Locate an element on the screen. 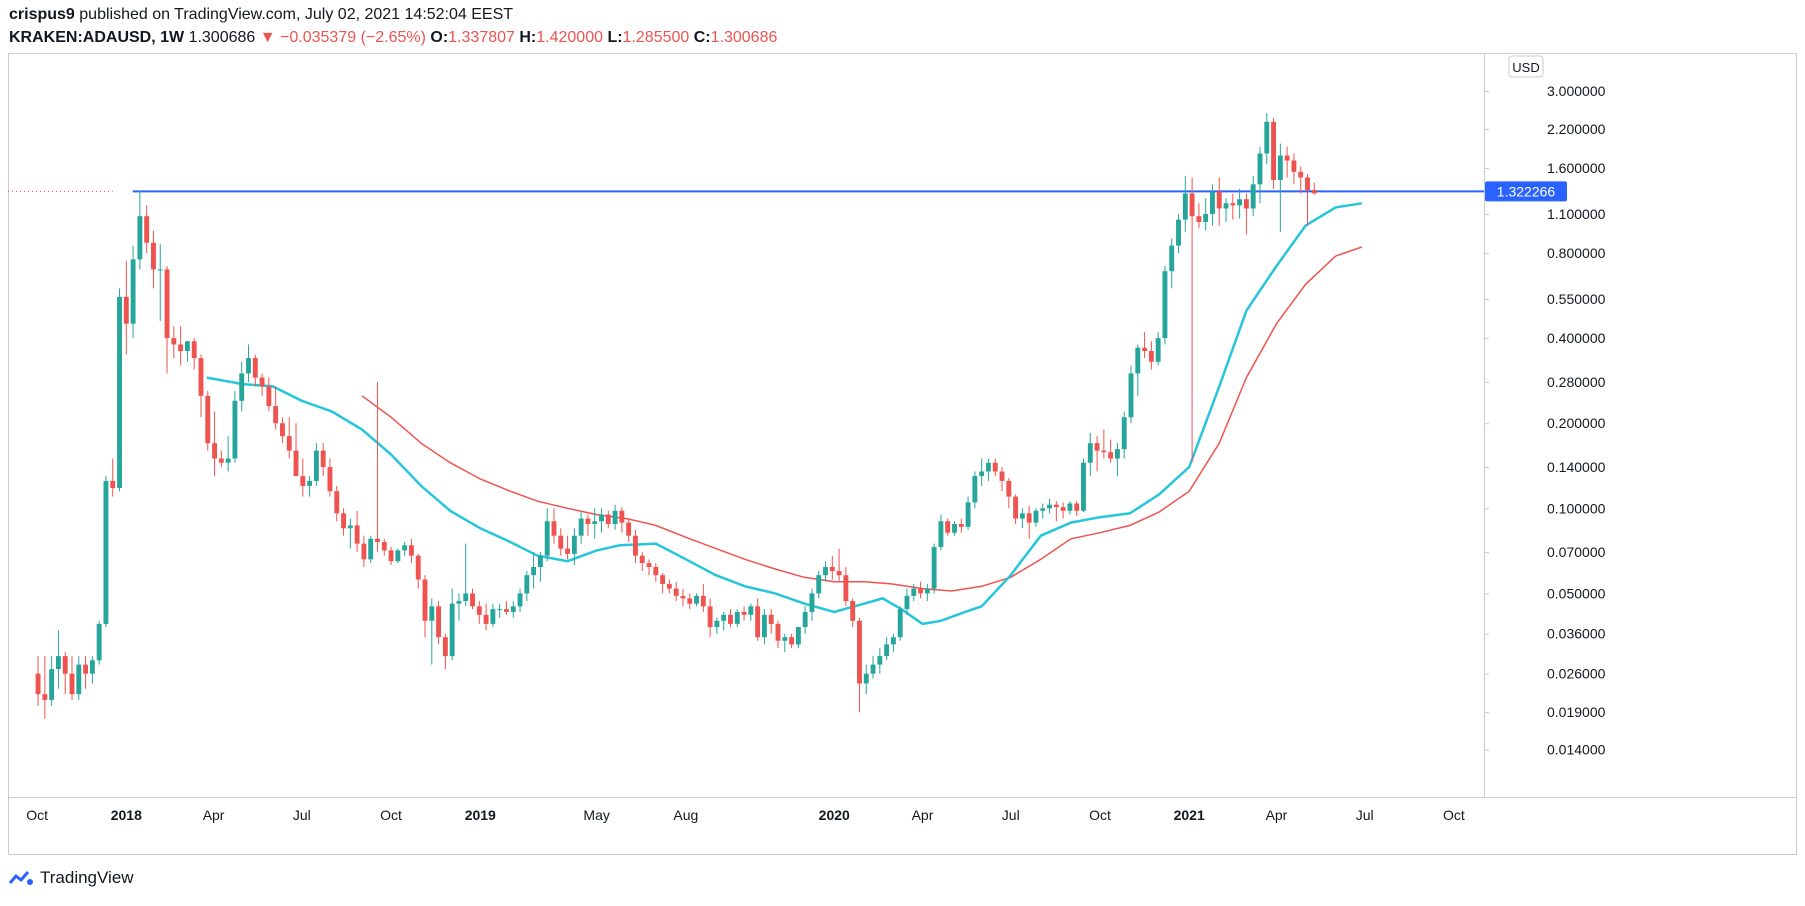 The image size is (1805, 906). x-tick-label: 2020 is located at coordinates (834, 815).